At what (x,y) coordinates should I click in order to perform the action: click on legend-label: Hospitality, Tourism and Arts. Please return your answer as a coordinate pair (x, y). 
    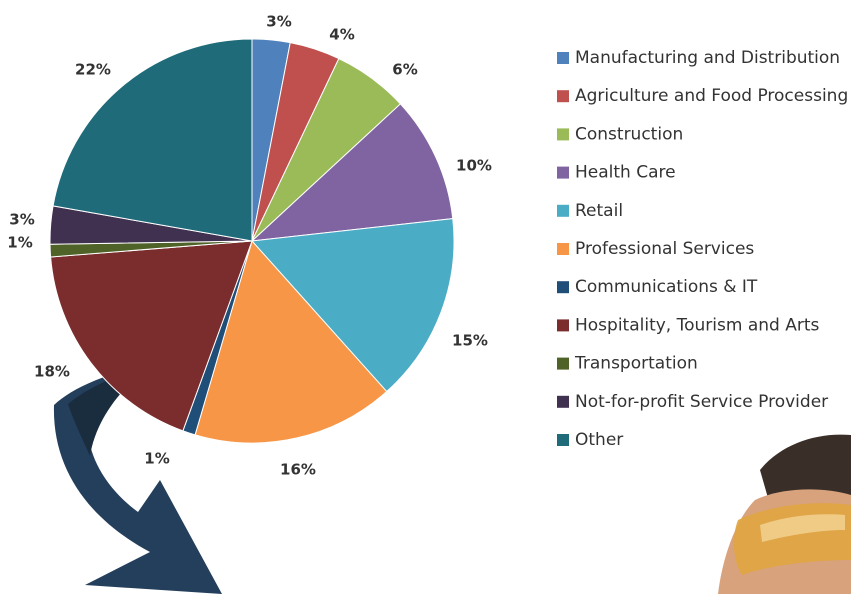
    Looking at the image, I should click on (697, 325).